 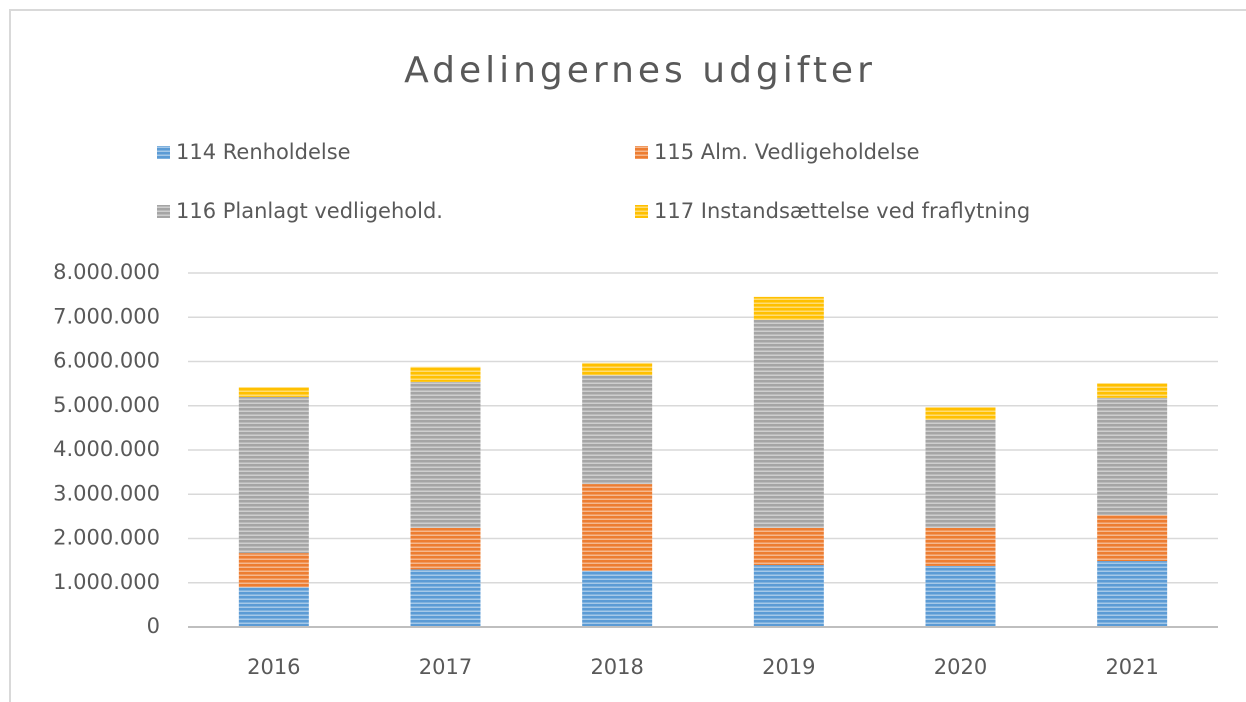 I want to click on y-tick-label: 0, so click(x=153, y=626).